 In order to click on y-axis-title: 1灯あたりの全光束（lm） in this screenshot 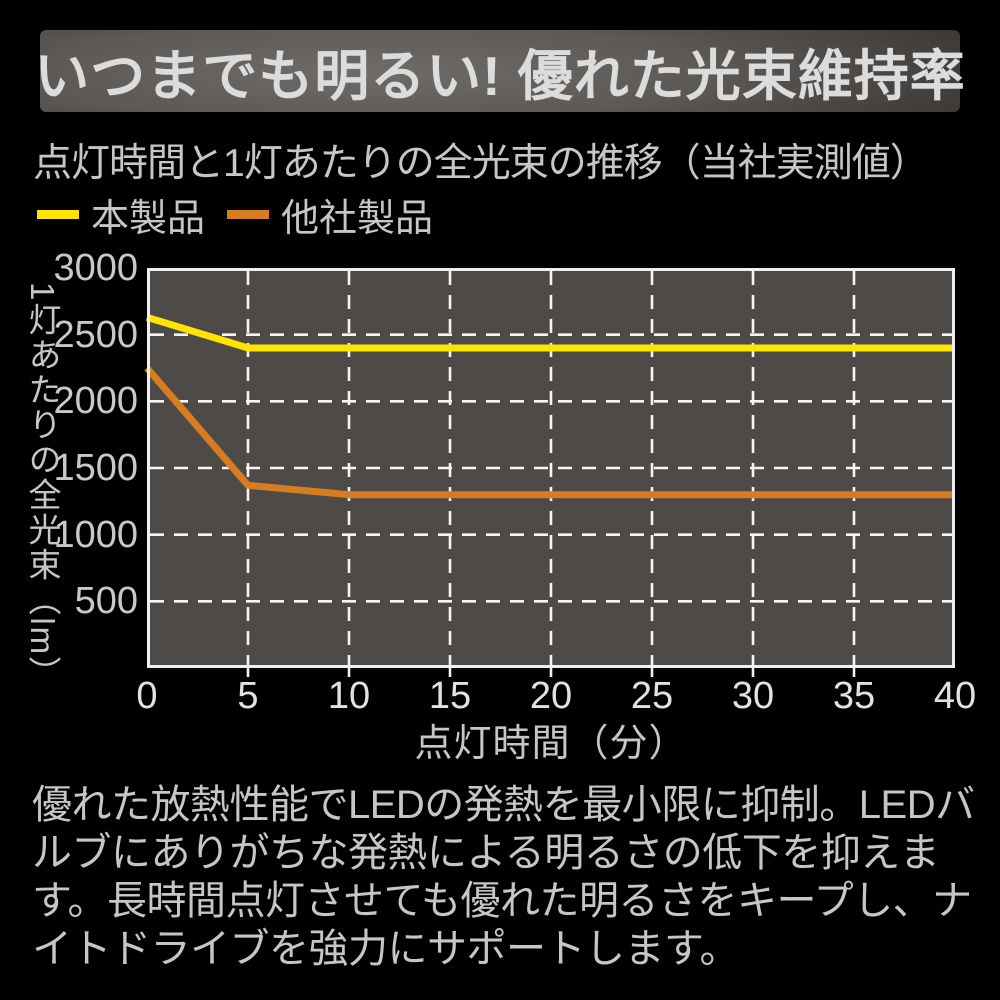, I will do `click(42, 487)`.